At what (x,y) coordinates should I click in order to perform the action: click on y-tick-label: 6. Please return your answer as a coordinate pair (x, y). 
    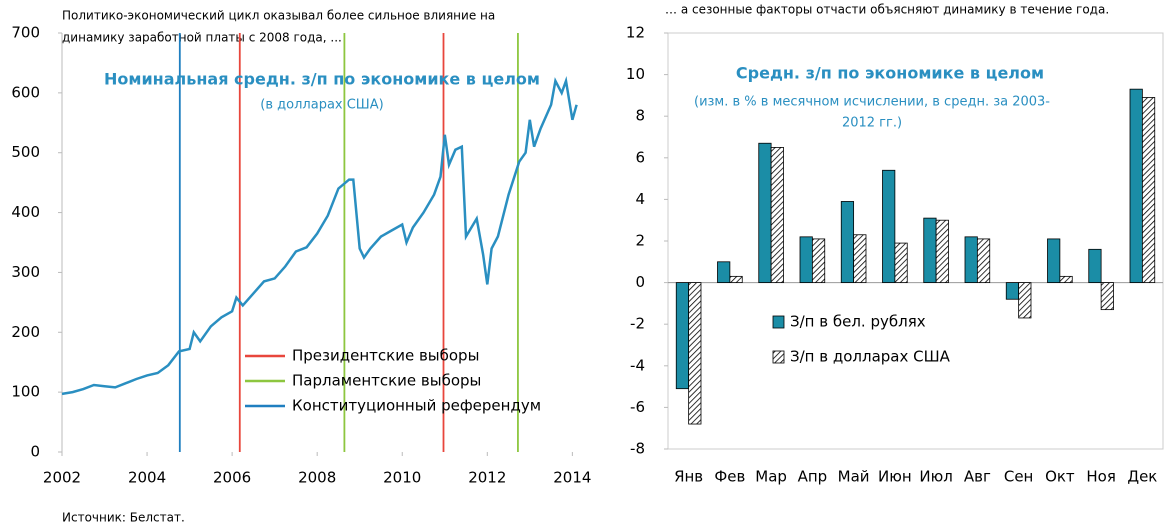
    Looking at the image, I should click on (640, 157).